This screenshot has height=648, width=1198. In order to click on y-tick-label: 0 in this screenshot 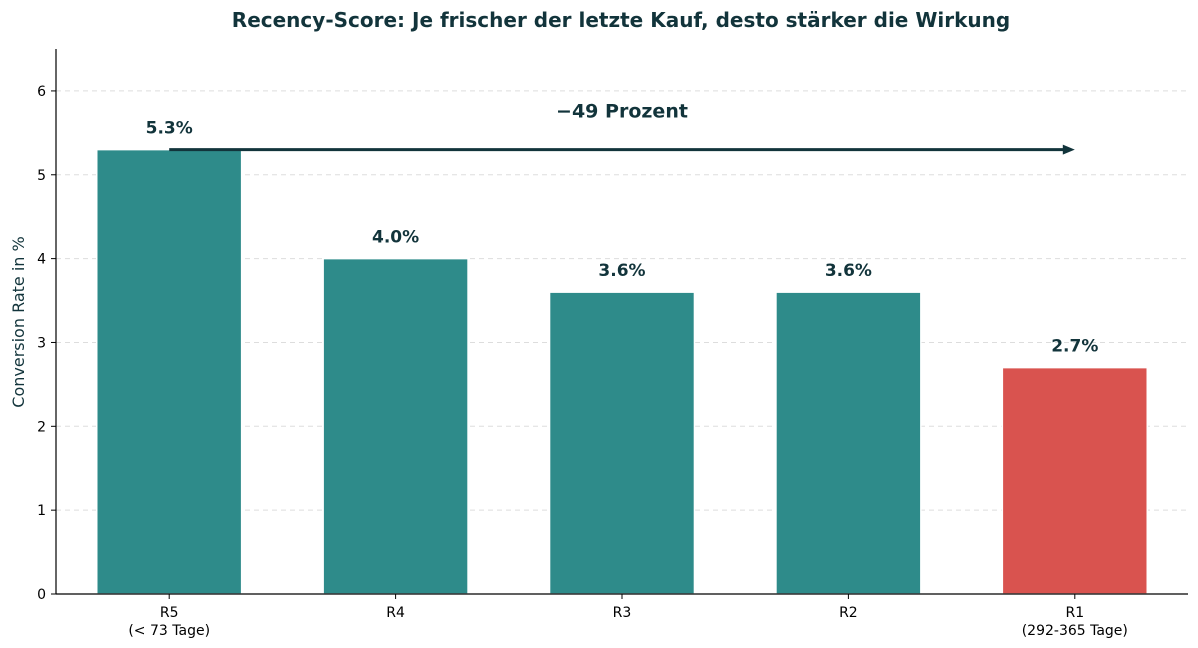, I will do `click(41, 595)`.